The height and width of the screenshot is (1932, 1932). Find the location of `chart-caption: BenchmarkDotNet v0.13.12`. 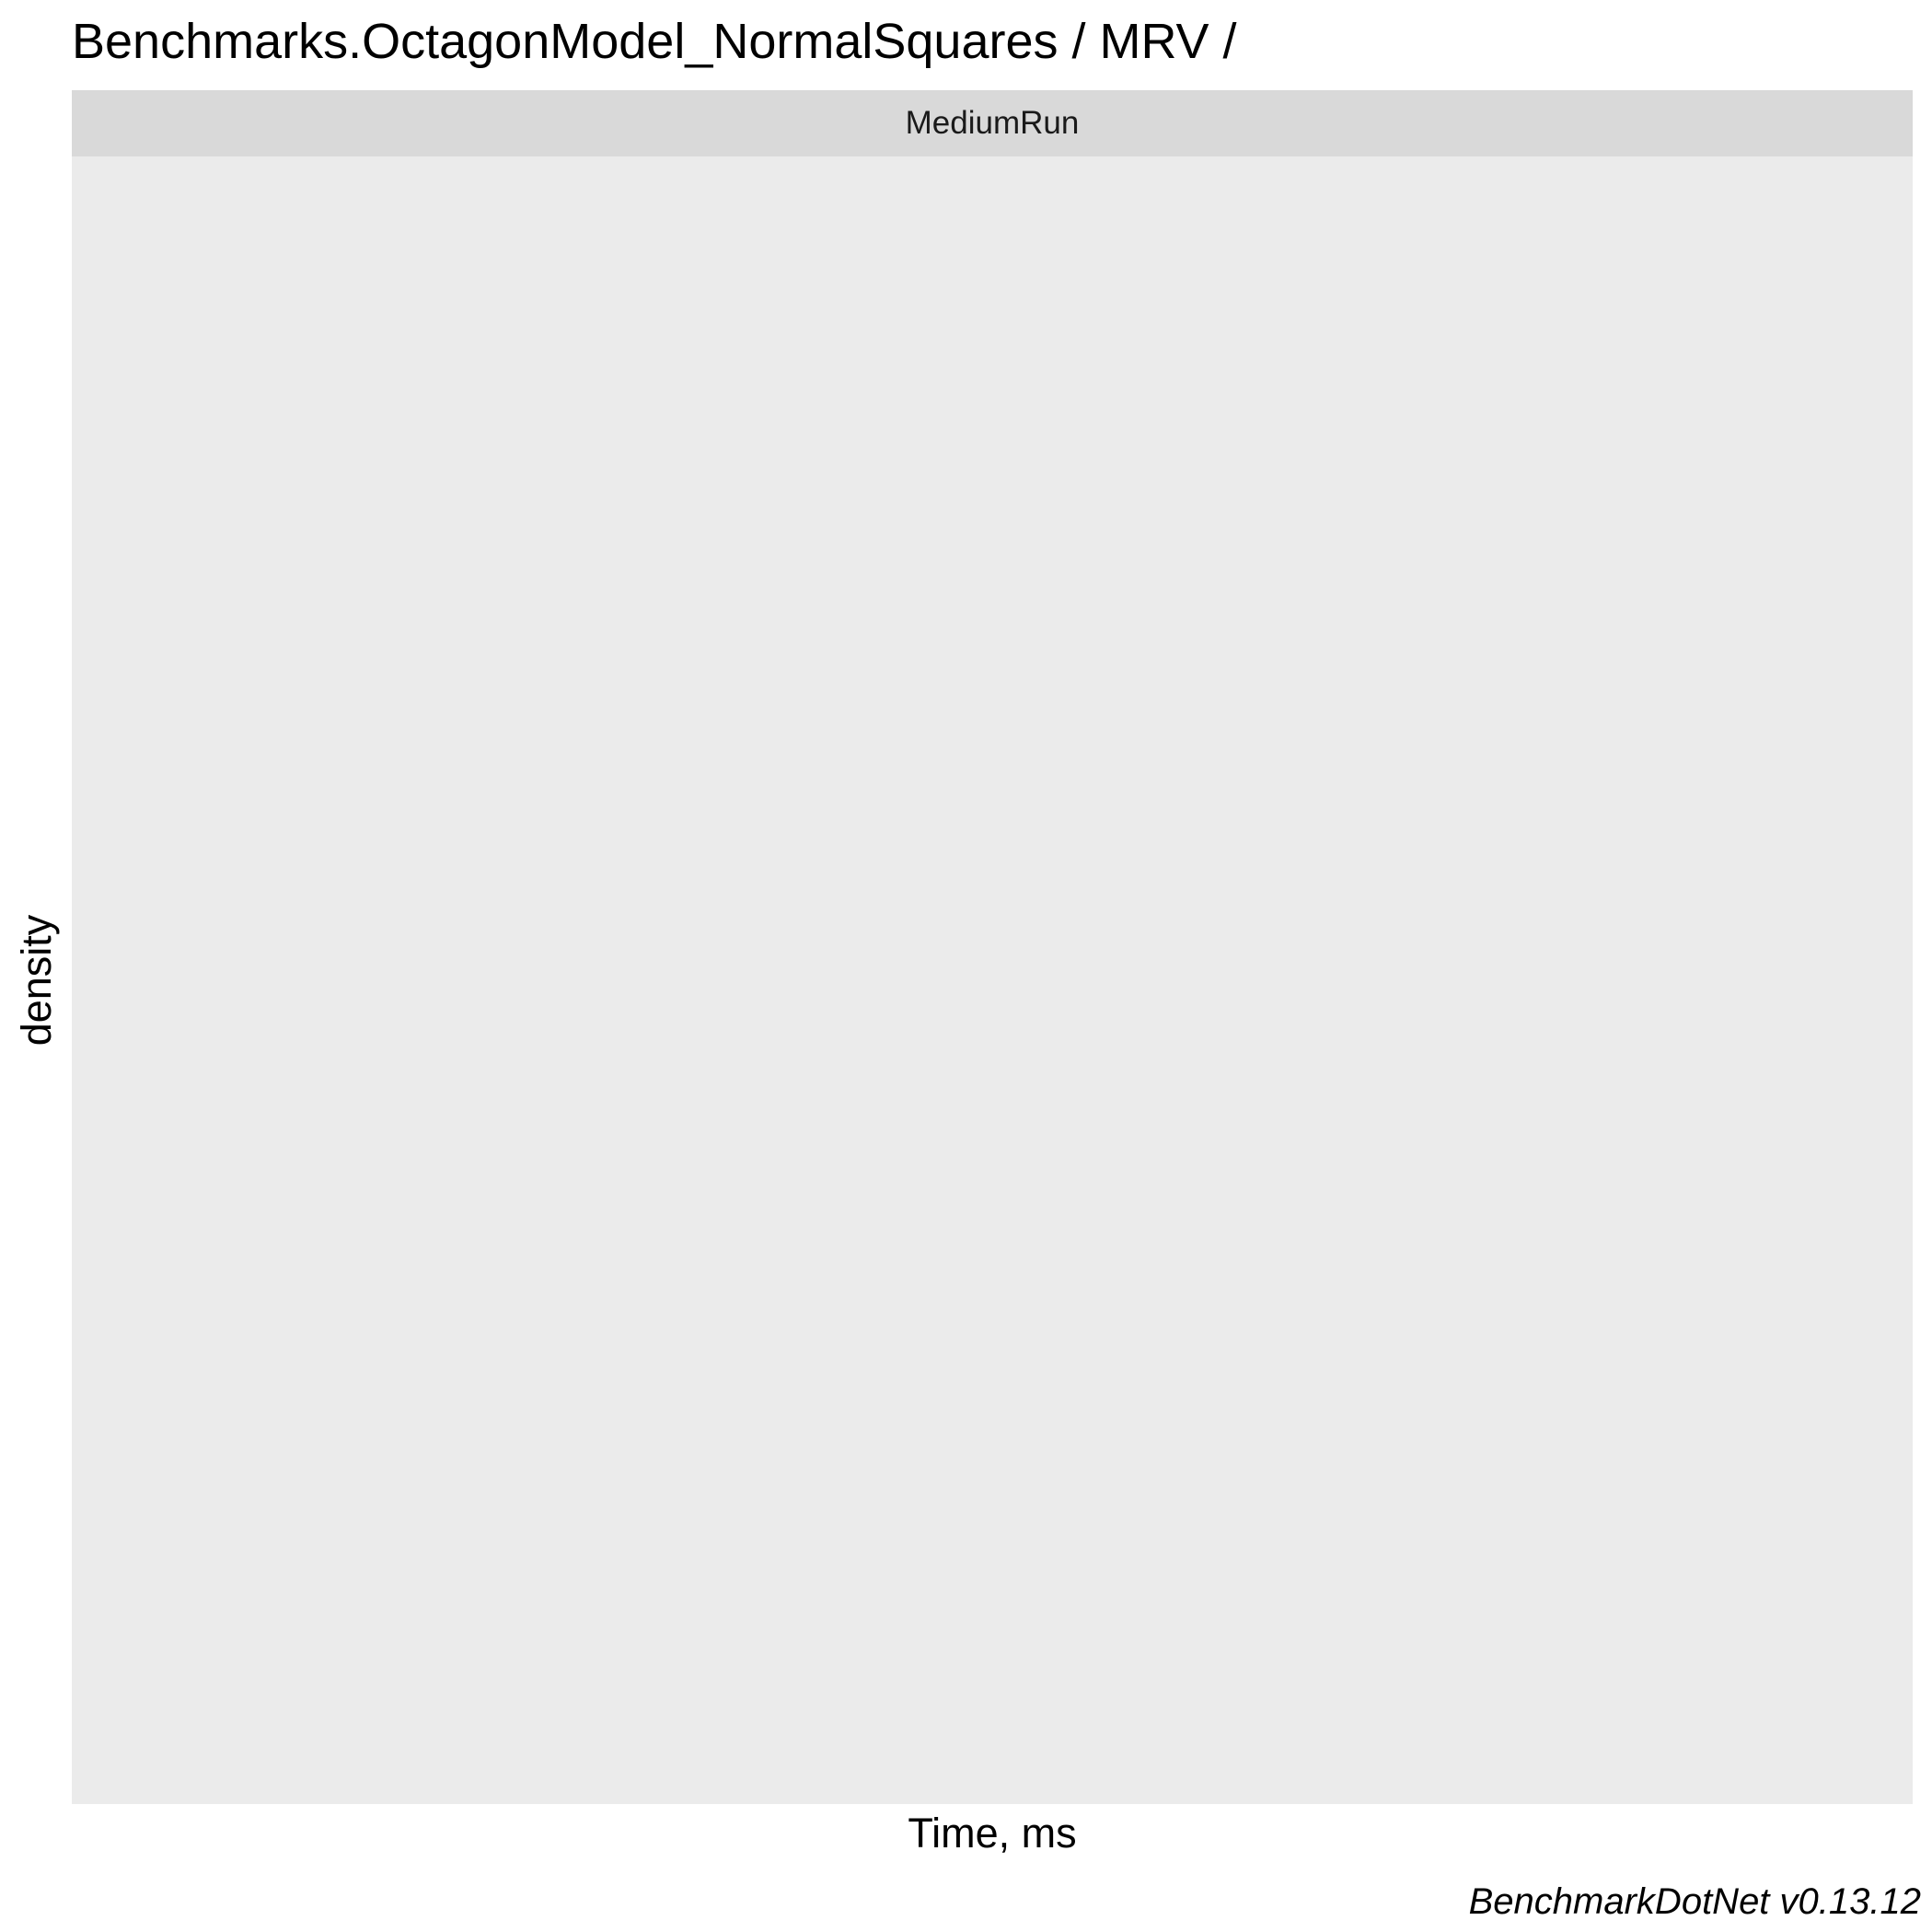

chart-caption: BenchmarkDotNet v0.13.12 is located at coordinates (1694, 1902).